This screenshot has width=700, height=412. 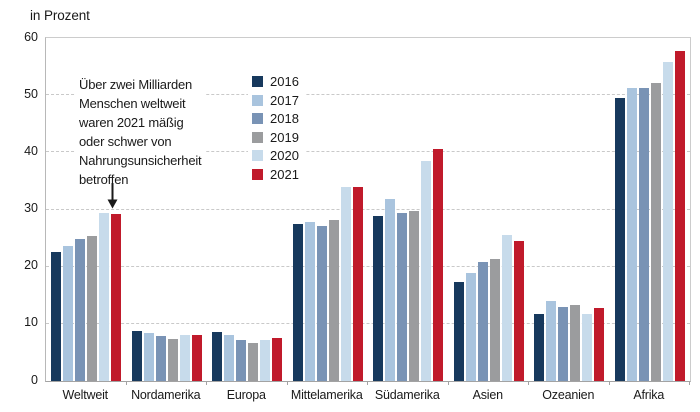 I want to click on bar-asien-2018, so click(x=482, y=321).